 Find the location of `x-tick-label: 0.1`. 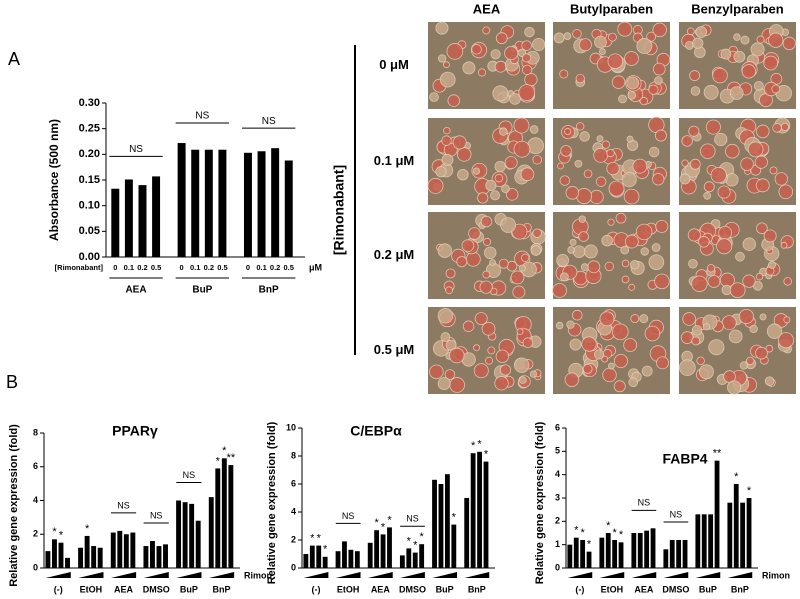

x-tick-label: 0.1 is located at coordinates (129, 267).